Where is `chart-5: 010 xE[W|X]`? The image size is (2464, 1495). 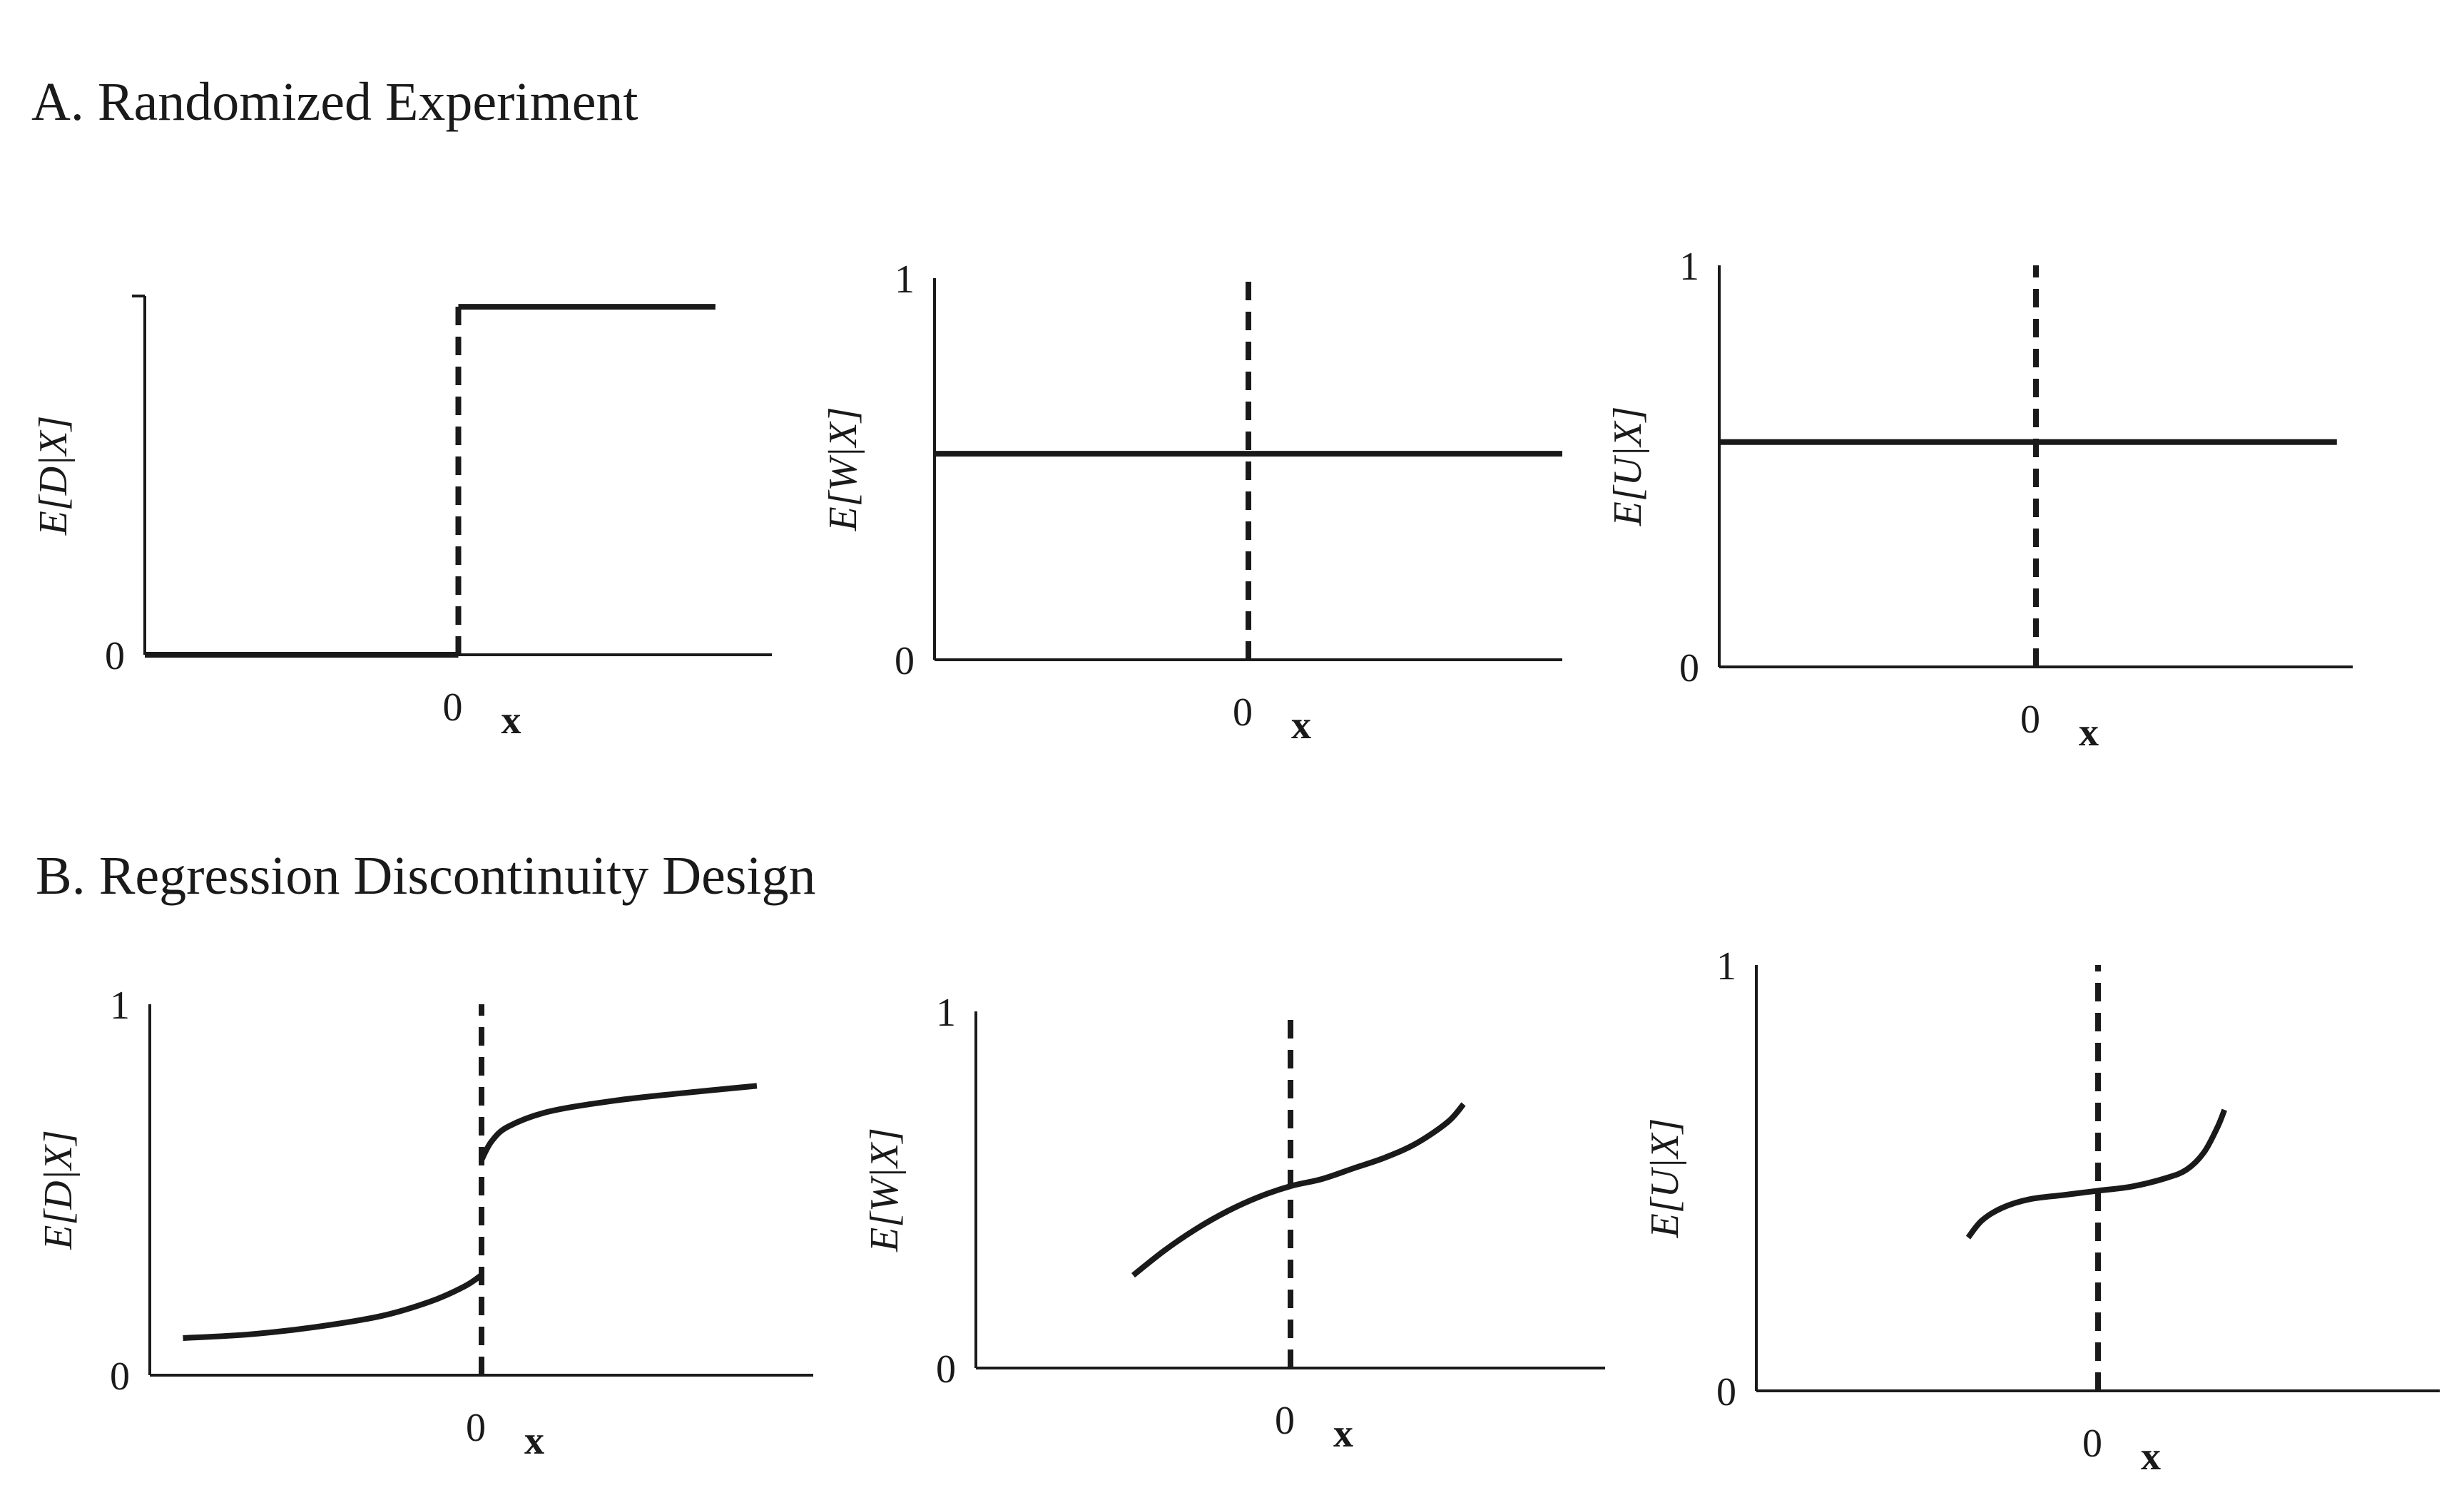 chart-5: 010 xE[W|X] is located at coordinates (1233, 1223).